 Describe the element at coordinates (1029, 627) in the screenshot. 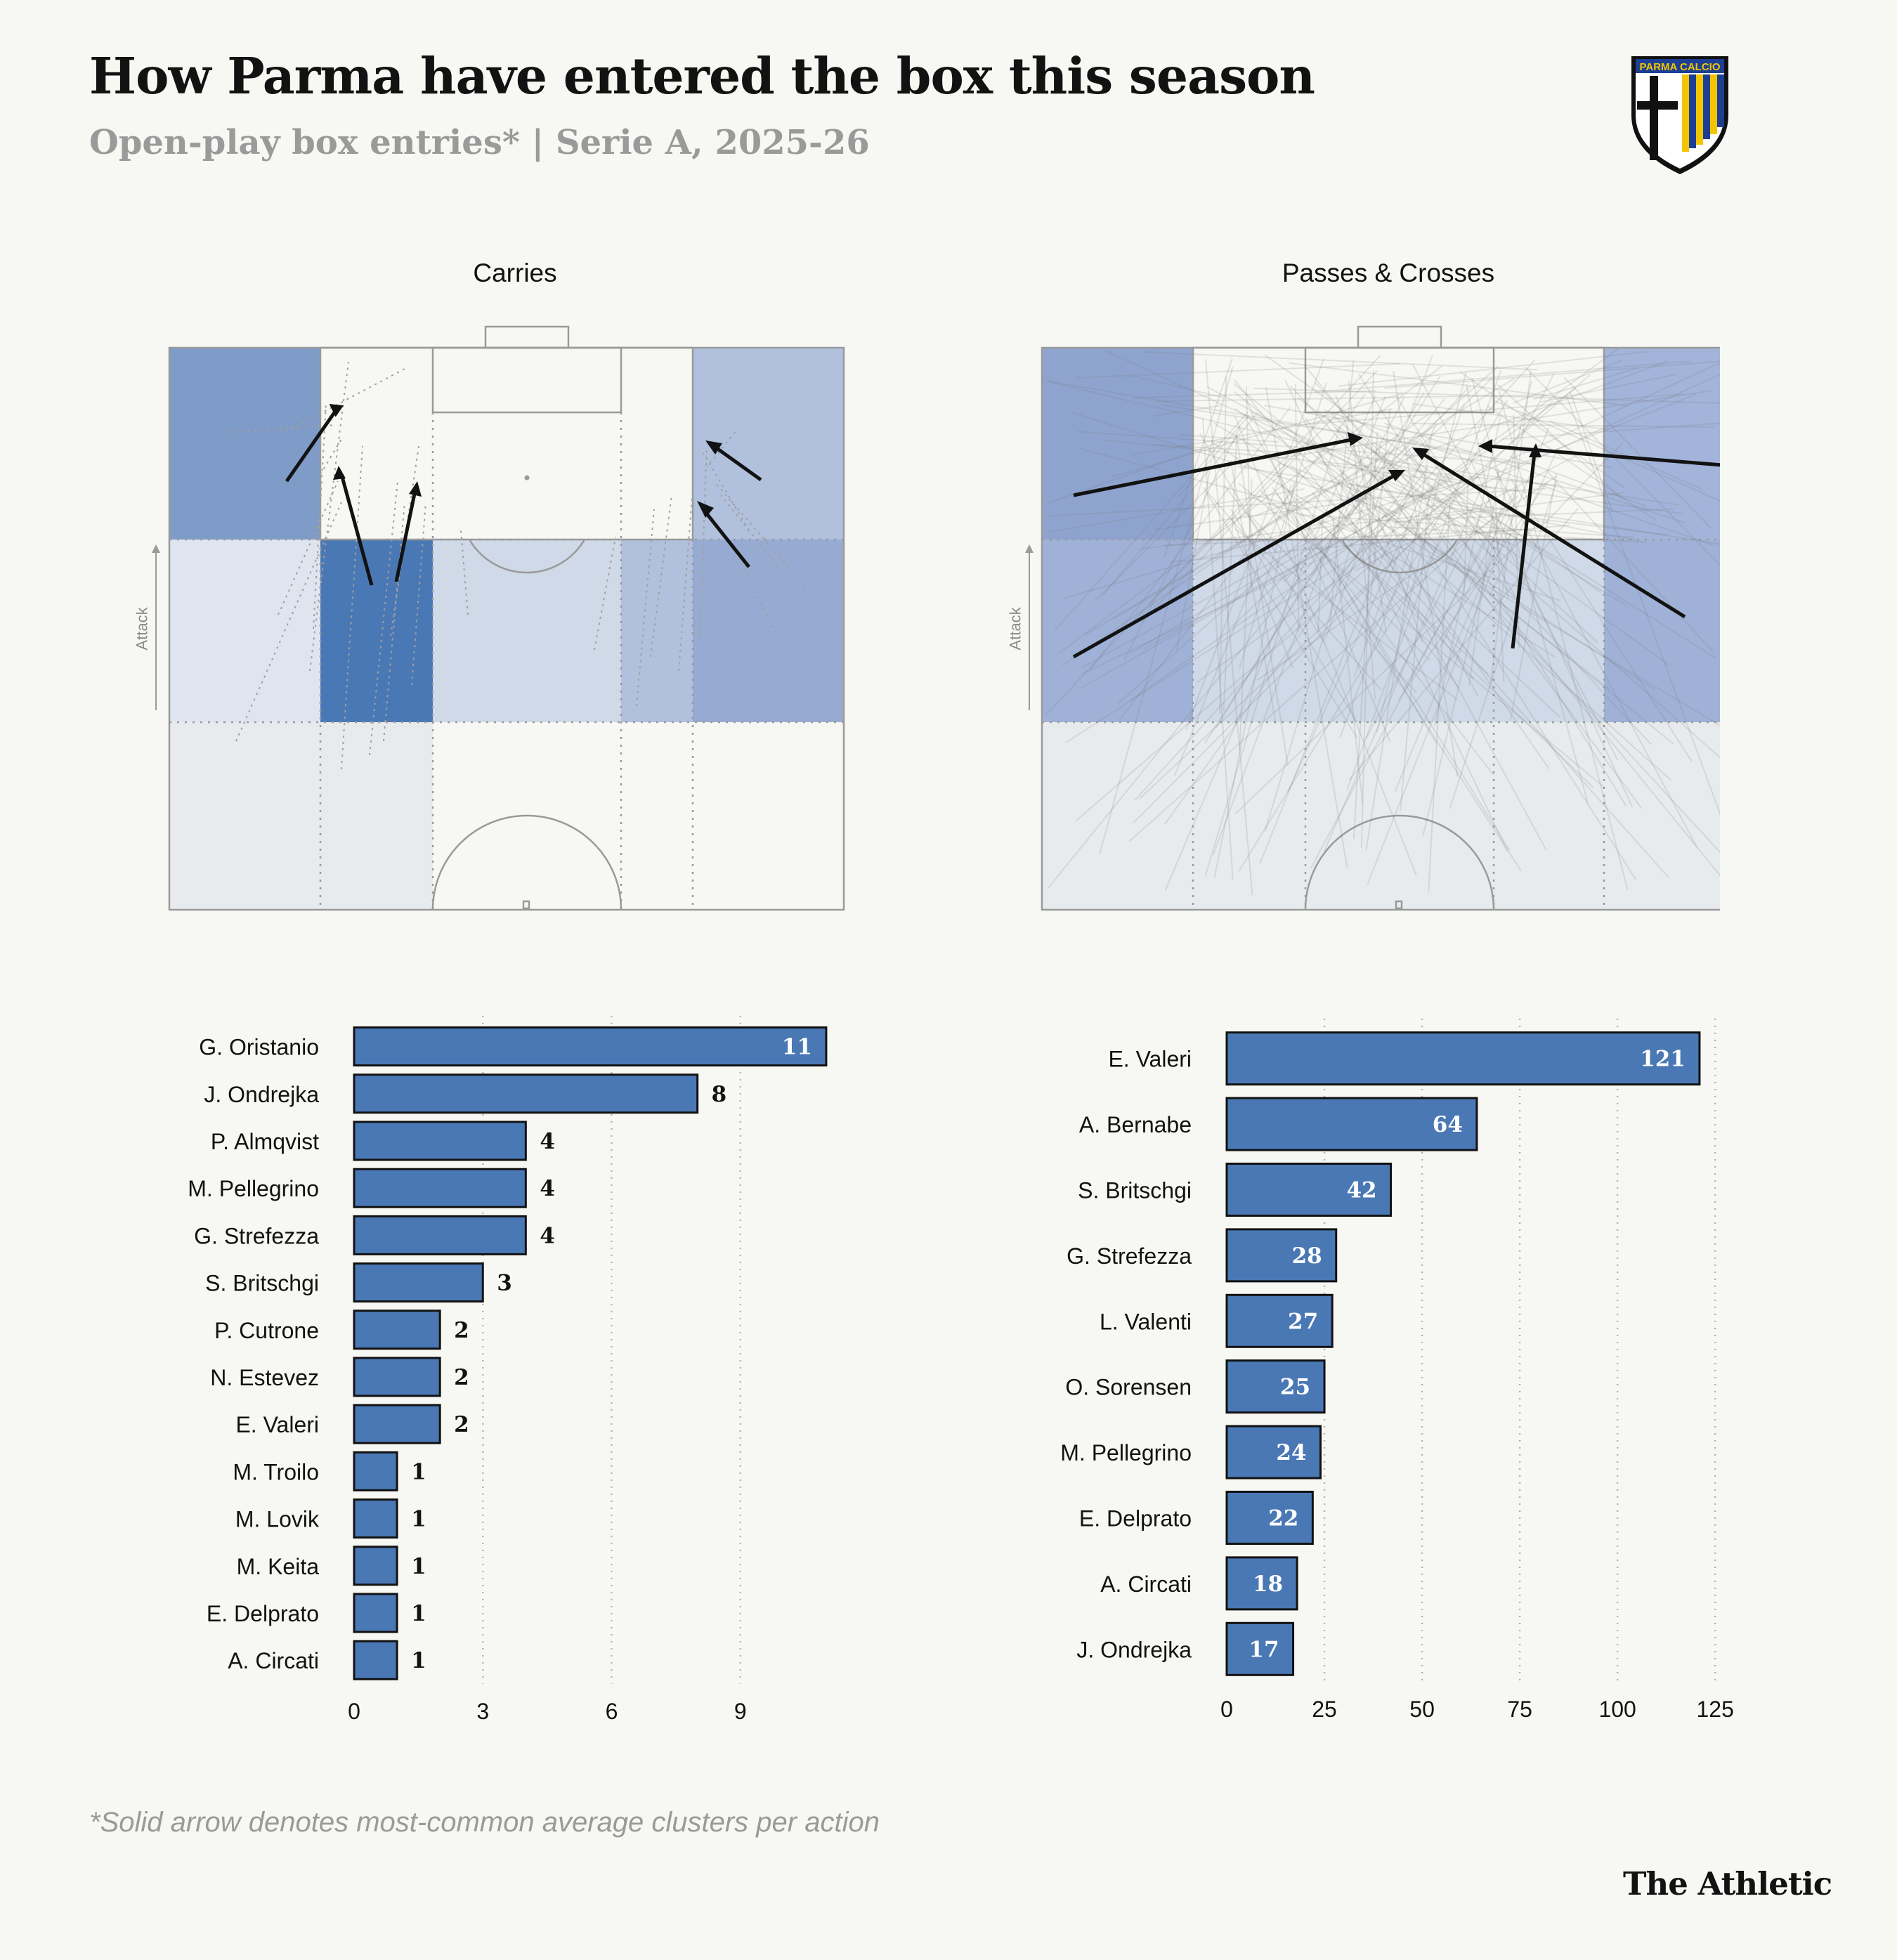

I see `passes-attack-arrow-icon` at that location.